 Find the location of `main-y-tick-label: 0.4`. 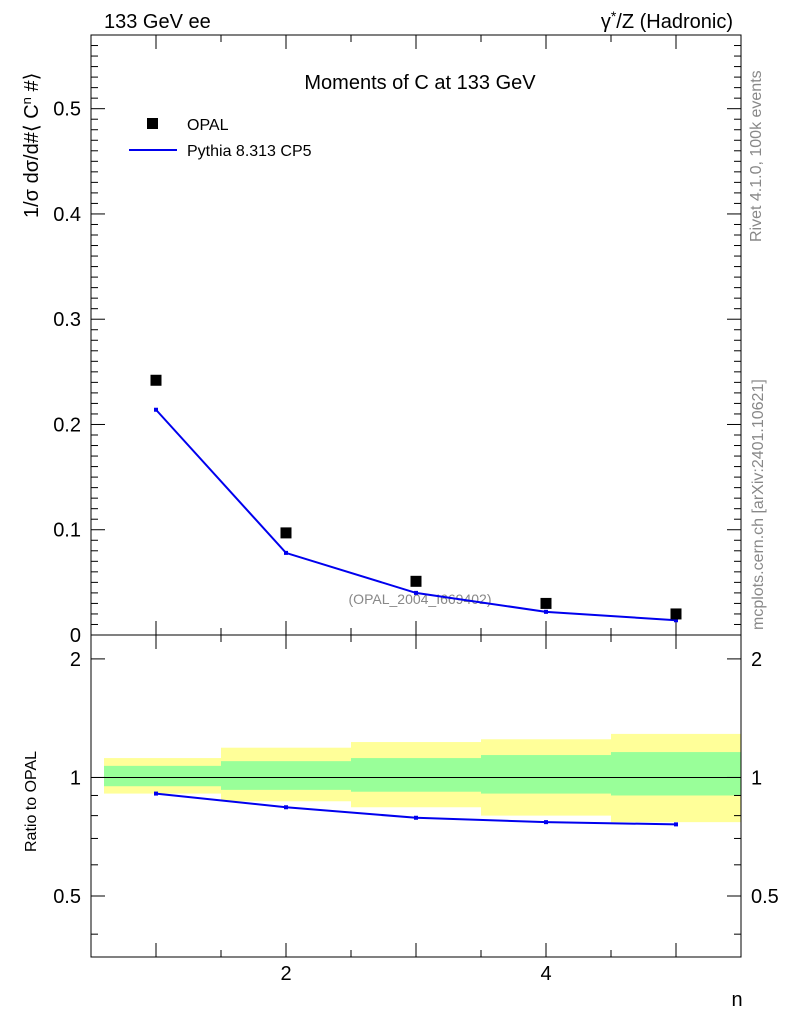

main-y-tick-label: 0.4 is located at coordinates (67, 215).